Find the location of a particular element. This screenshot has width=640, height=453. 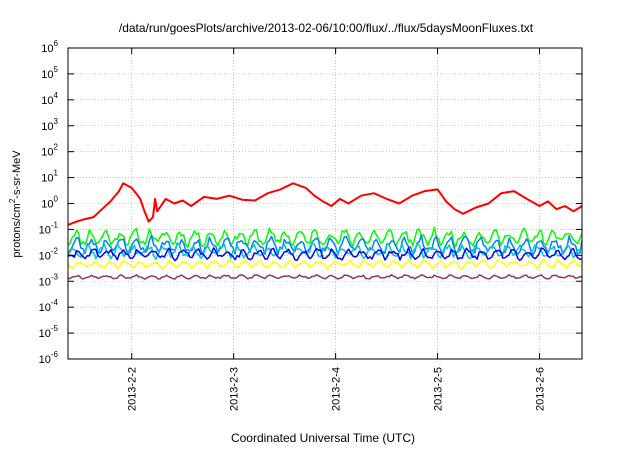

y-tick-label: 10² is located at coordinates (49, 151).